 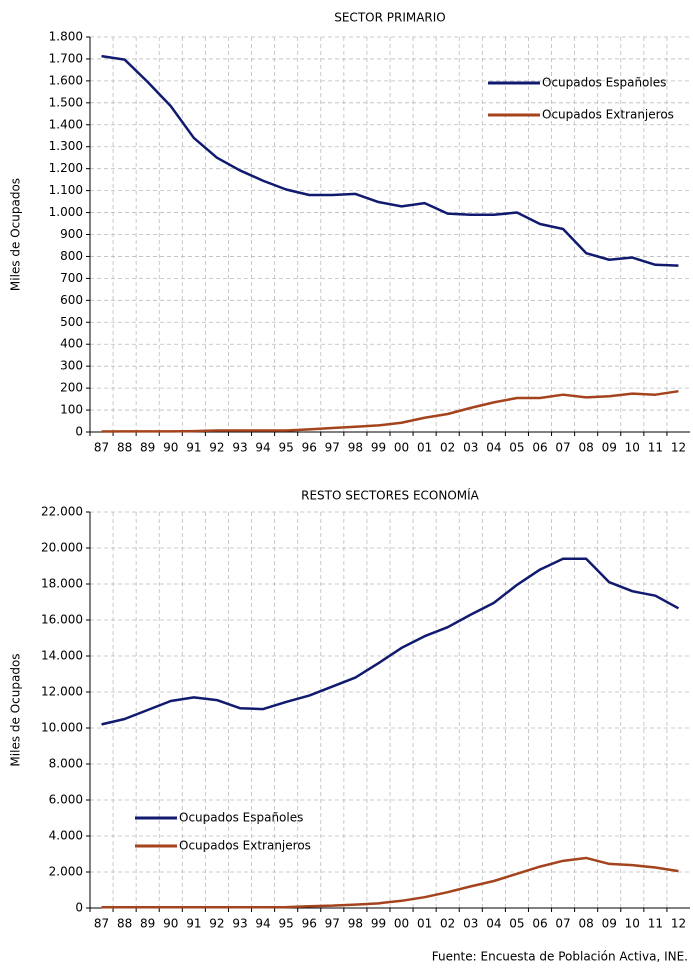 What do you see at coordinates (66, 146) in the screenshot?
I see `y-tick-label: 1.300` at bounding box center [66, 146].